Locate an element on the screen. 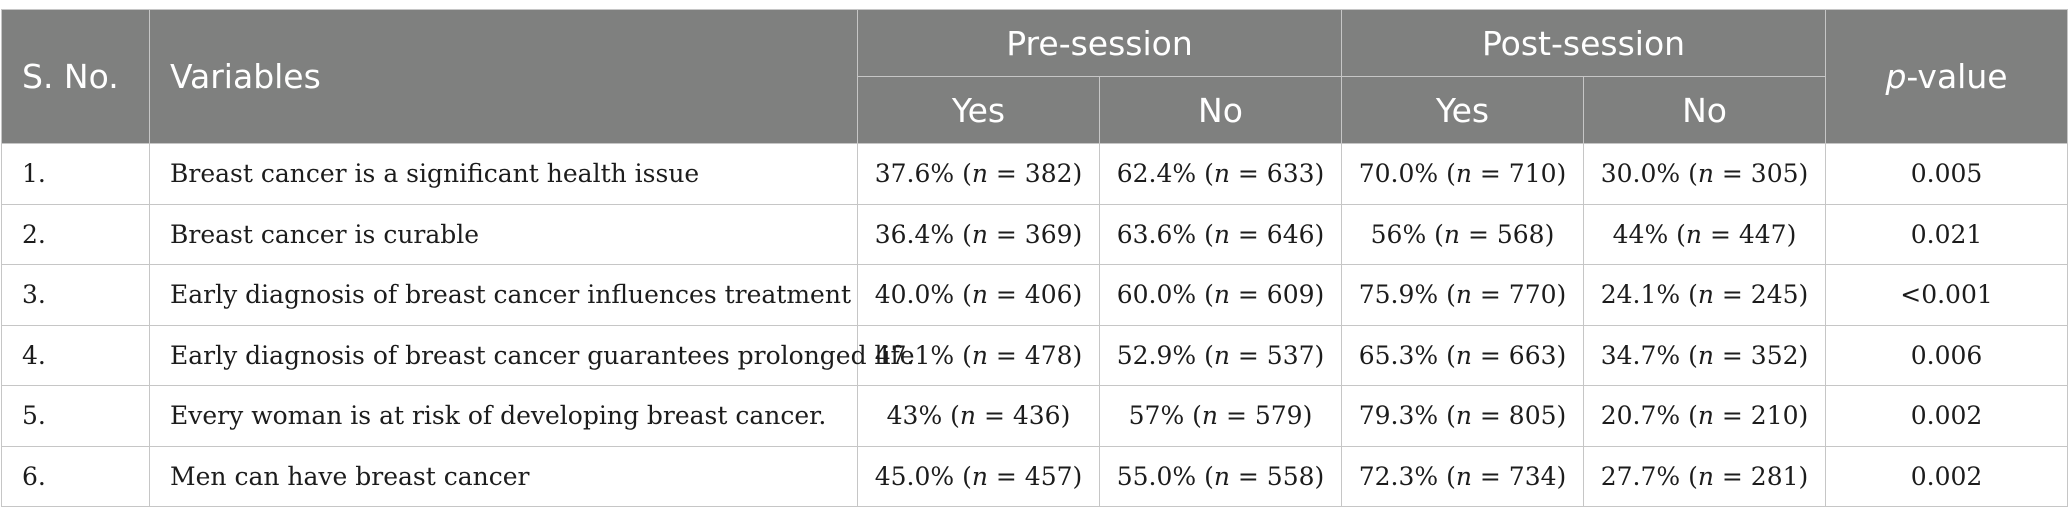  cell-percent: 63.6% ( is located at coordinates (1165, 234).